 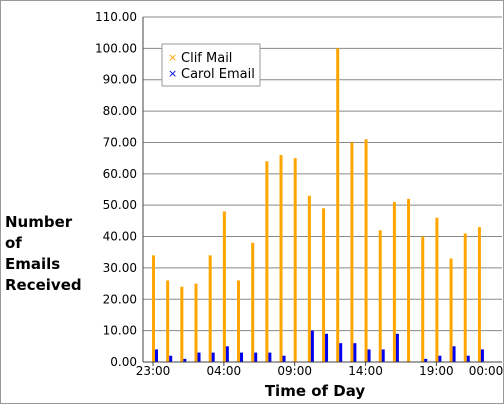 What do you see at coordinates (172, 73) in the screenshot?
I see `legend-marker-carol: ×` at bounding box center [172, 73].